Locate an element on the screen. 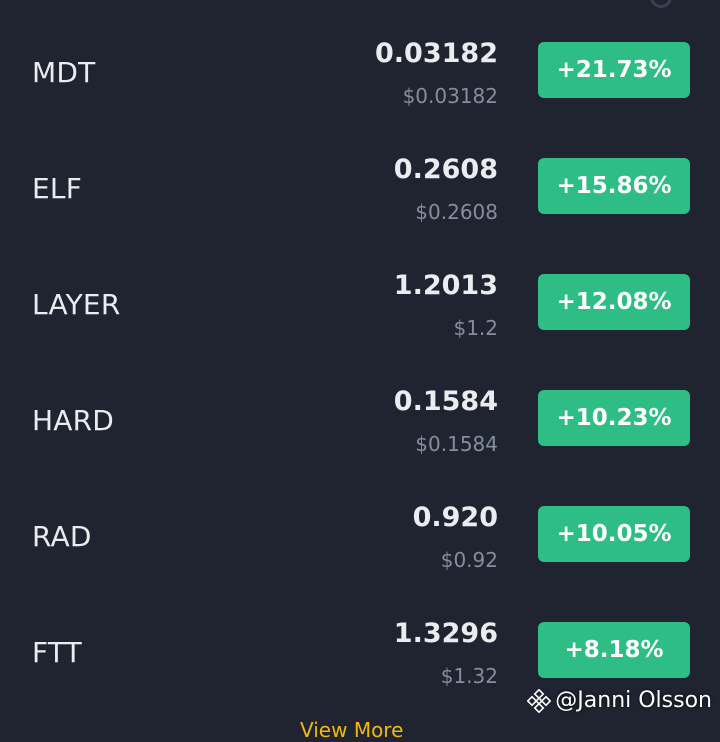 This screenshot has height=742, width=720. watermark: @Janni Olsson is located at coordinates (619, 700).